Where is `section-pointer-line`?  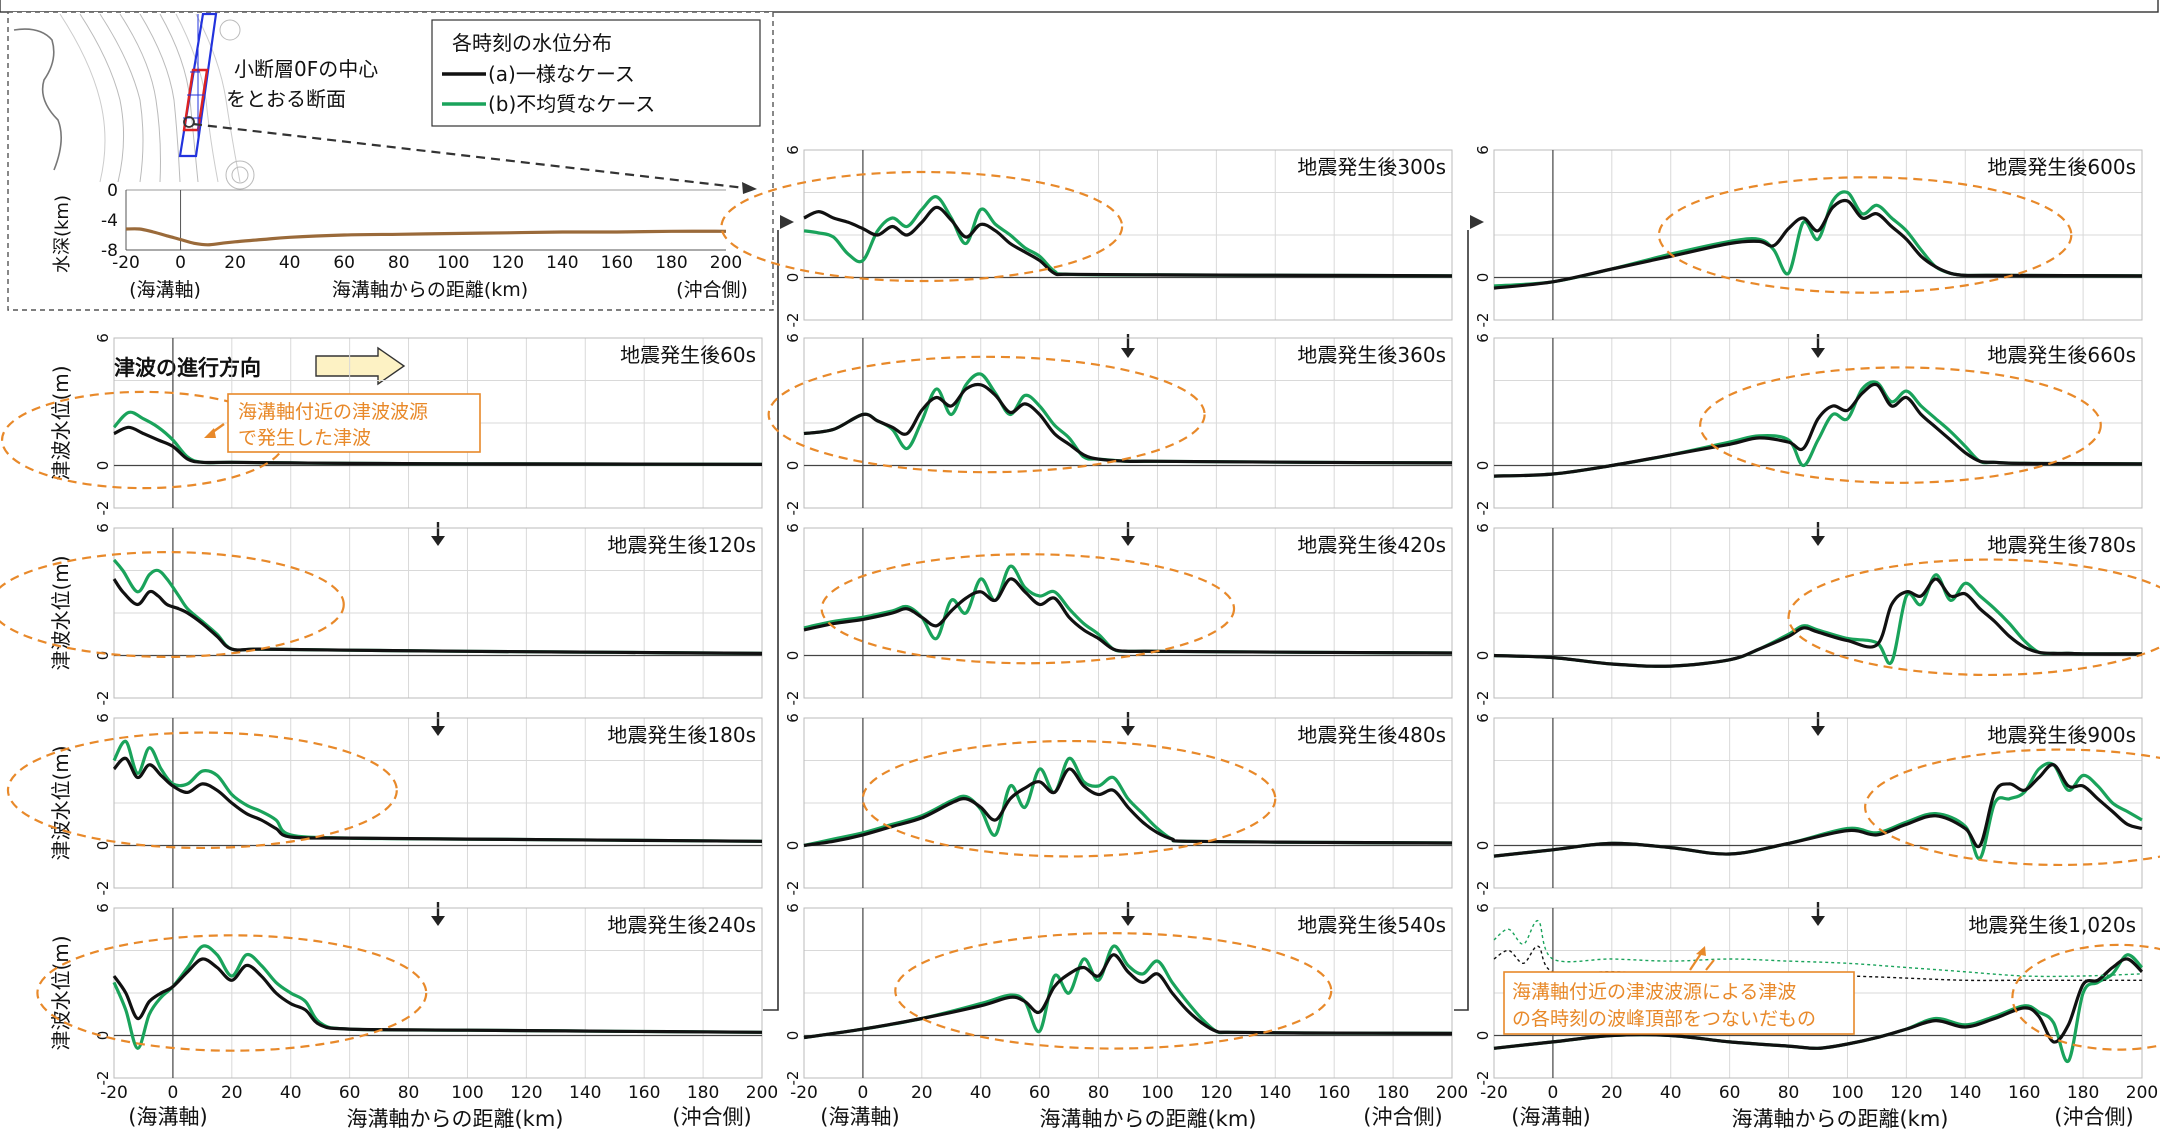
section-pointer-line is located at coordinates (469, 156).